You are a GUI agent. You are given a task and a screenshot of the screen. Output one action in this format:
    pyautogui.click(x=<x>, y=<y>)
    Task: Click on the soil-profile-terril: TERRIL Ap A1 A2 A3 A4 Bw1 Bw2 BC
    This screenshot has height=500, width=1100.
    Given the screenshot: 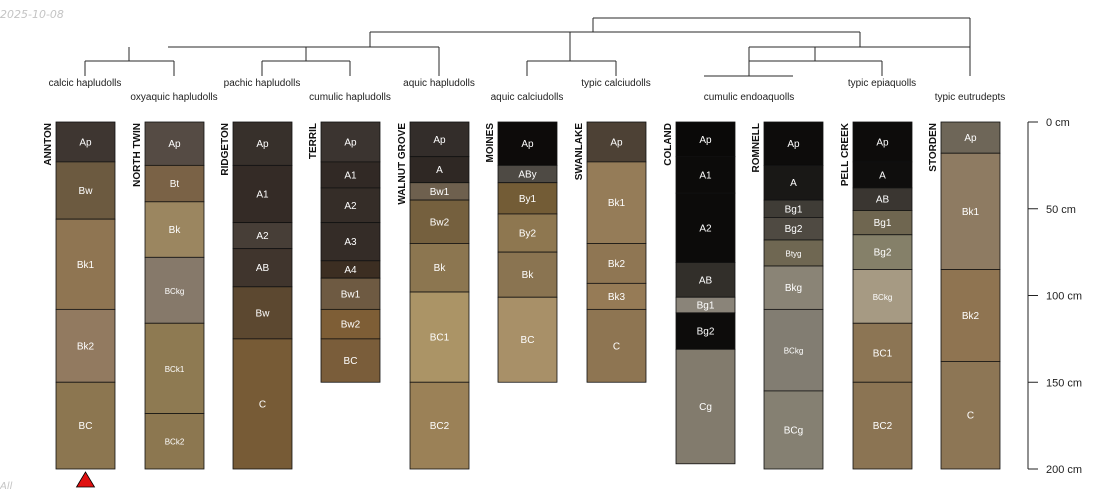 What is the action you would take?
    pyautogui.click(x=344, y=252)
    